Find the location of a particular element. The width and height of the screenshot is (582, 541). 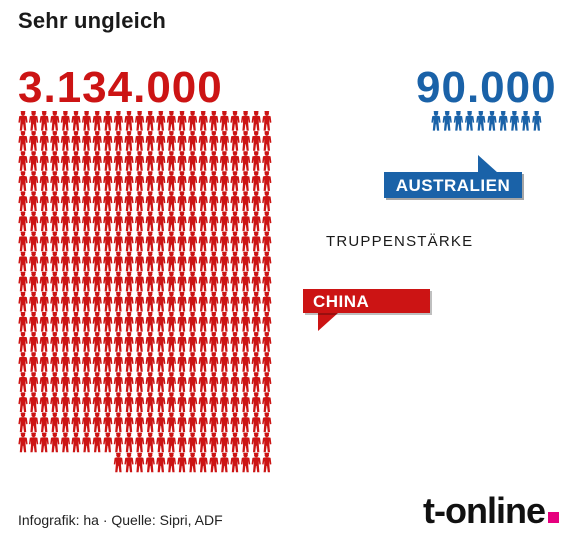

china-value: 3.134.000 is located at coordinates (120, 87).